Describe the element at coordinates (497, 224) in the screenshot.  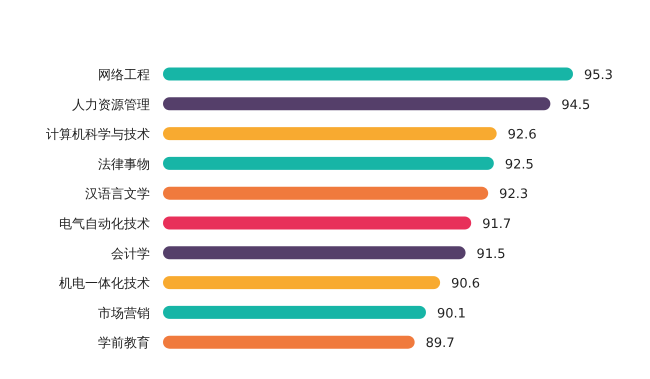
I see `data-label: 91.7` at that location.